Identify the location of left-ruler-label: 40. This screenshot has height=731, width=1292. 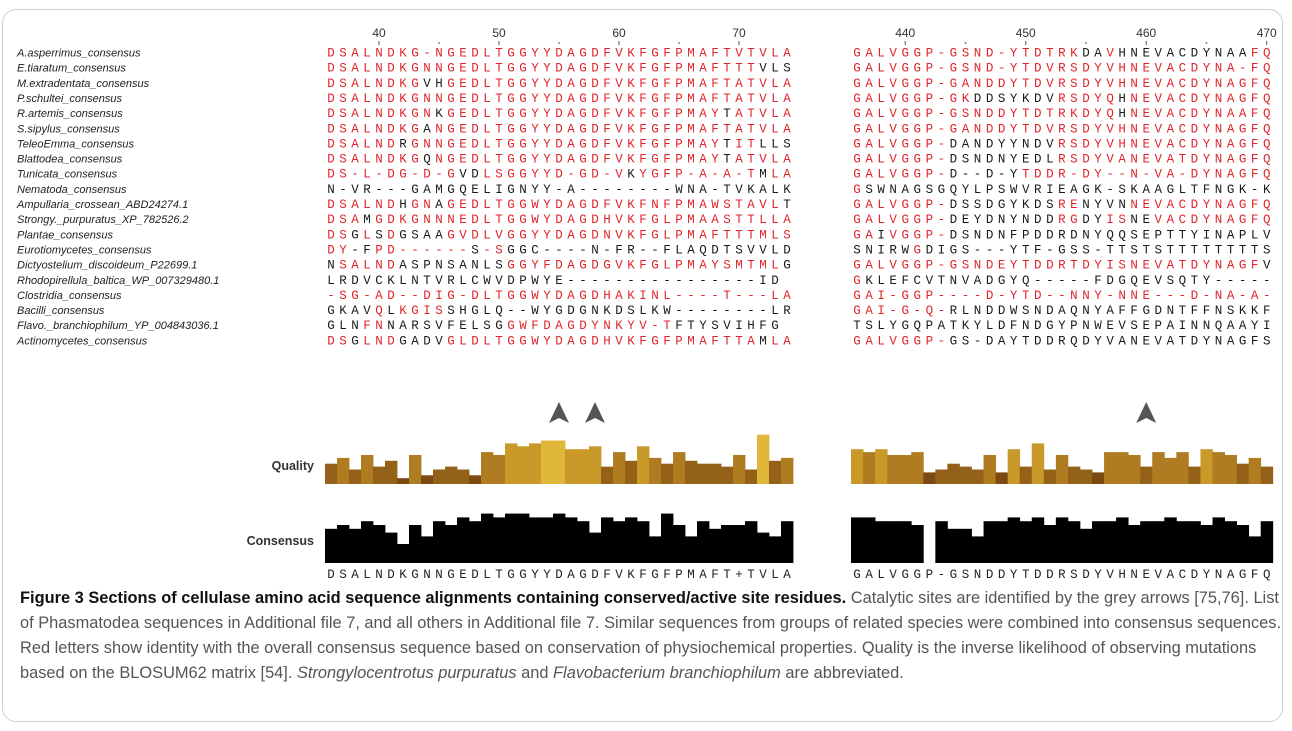
(379, 33).